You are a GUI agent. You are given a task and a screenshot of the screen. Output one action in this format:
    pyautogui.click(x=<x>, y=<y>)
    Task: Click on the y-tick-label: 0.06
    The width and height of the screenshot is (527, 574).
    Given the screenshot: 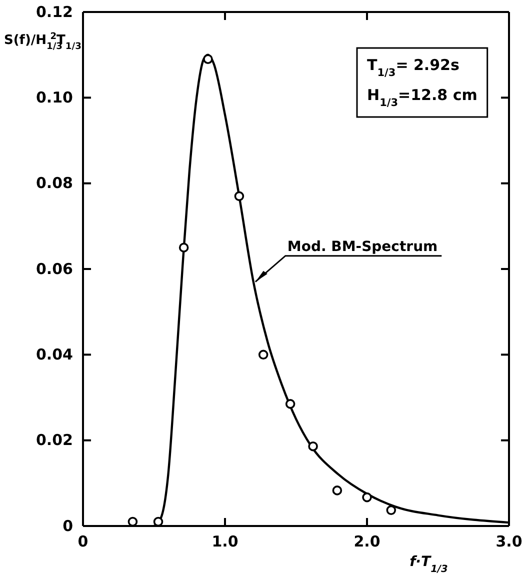 What is the action you would take?
    pyautogui.click(x=54, y=269)
    